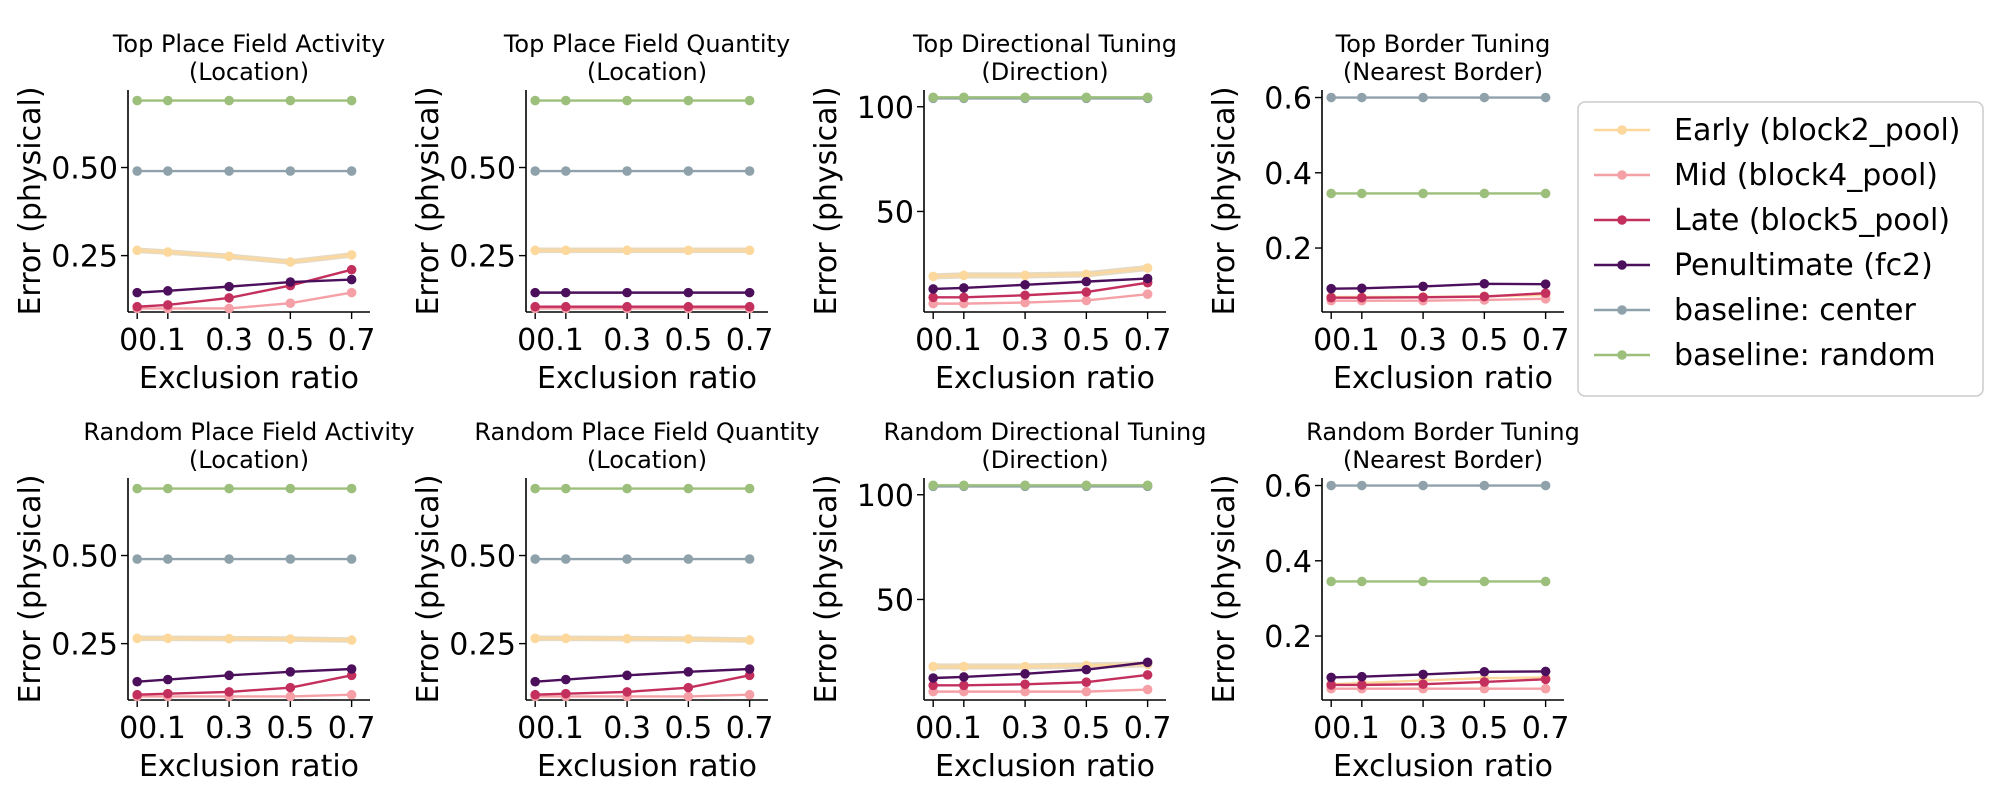  Describe the element at coordinates (1795, 310) in the screenshot. I see `legend-label: baseline: center` at that location.